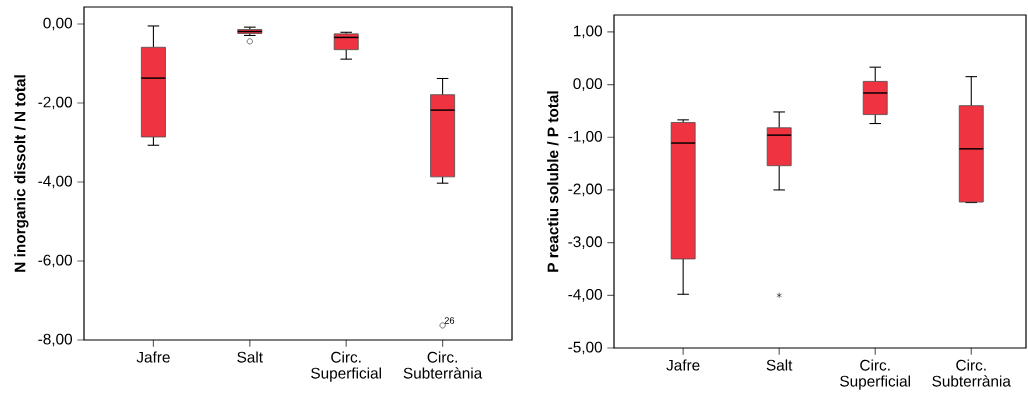 Image resolution: width=1028 pixels, height=401 pixels. I want to click on y-axis-title: P reactiu soluble / P total, so click(553, 181).